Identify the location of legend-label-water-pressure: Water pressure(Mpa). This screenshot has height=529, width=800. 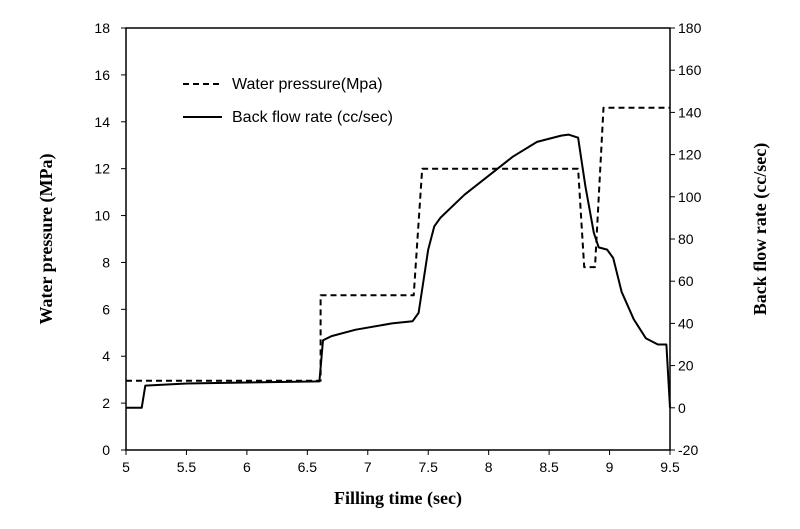
(307, 84).